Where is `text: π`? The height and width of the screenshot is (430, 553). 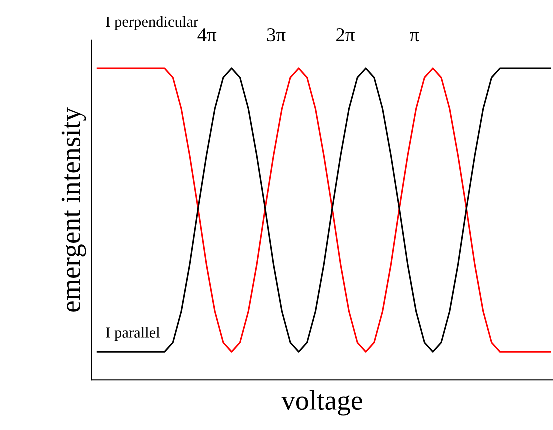 text: π is located at coordinates (415, 37).